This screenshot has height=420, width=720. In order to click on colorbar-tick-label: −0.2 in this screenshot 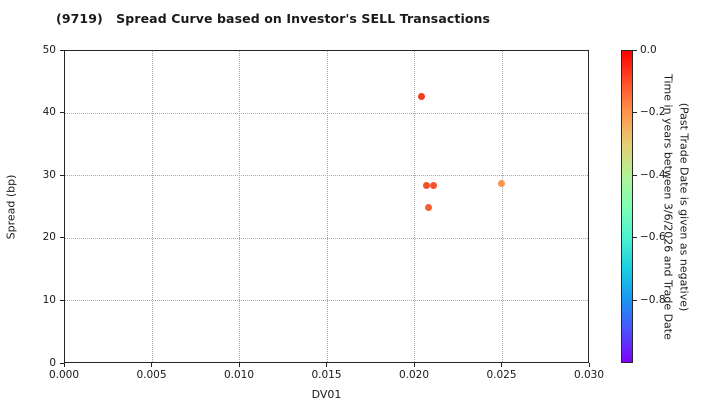, I will do `click(653, 112)`.